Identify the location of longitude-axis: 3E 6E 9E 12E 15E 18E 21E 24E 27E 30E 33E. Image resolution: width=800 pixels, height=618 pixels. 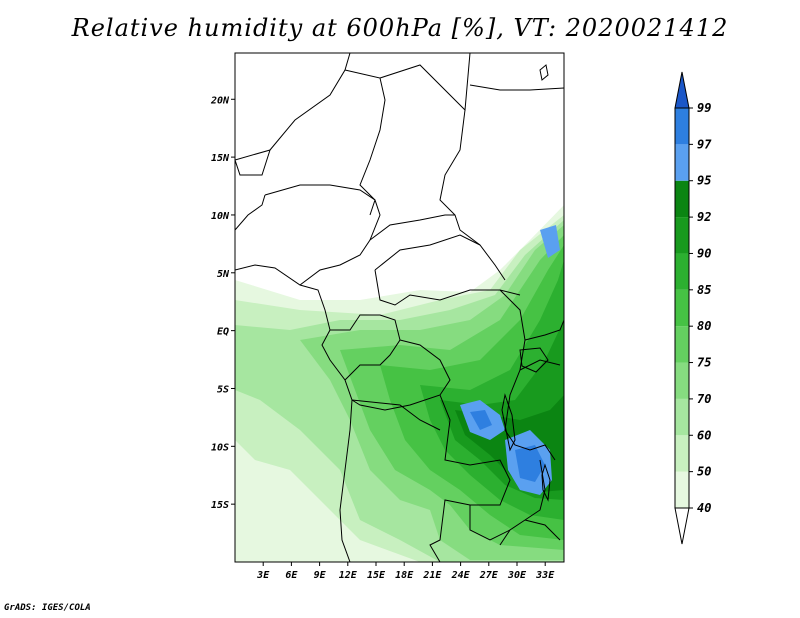
(405, 571).